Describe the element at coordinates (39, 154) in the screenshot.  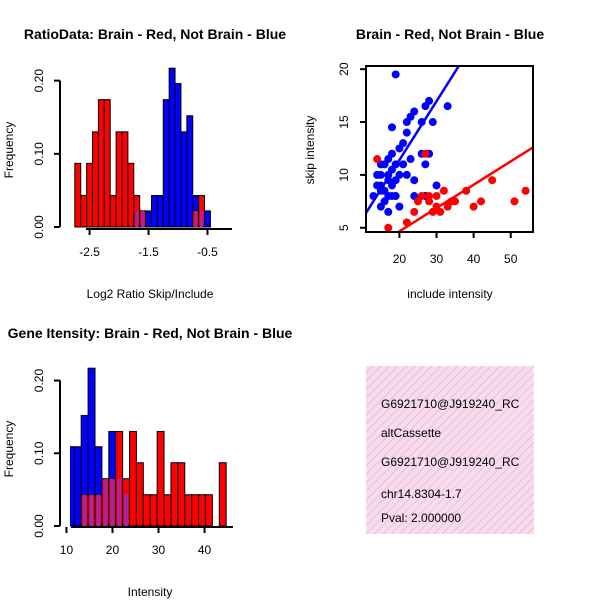
I see `hist0-y-tick-label: 0.10` at that location.